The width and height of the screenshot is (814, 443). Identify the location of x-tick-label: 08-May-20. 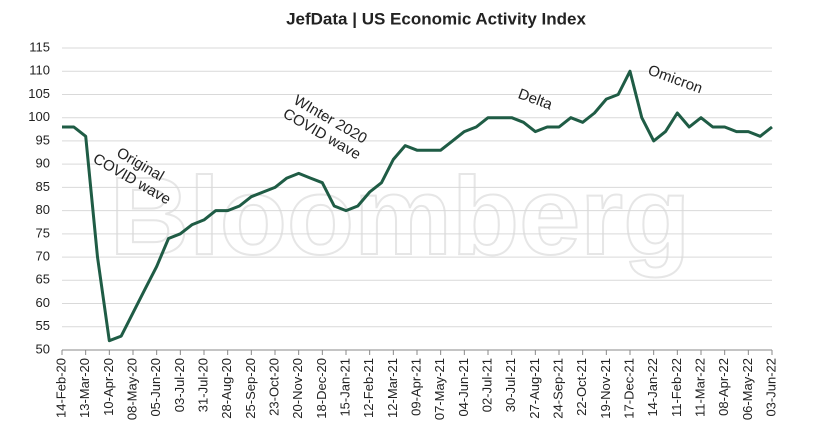
(131, 389).